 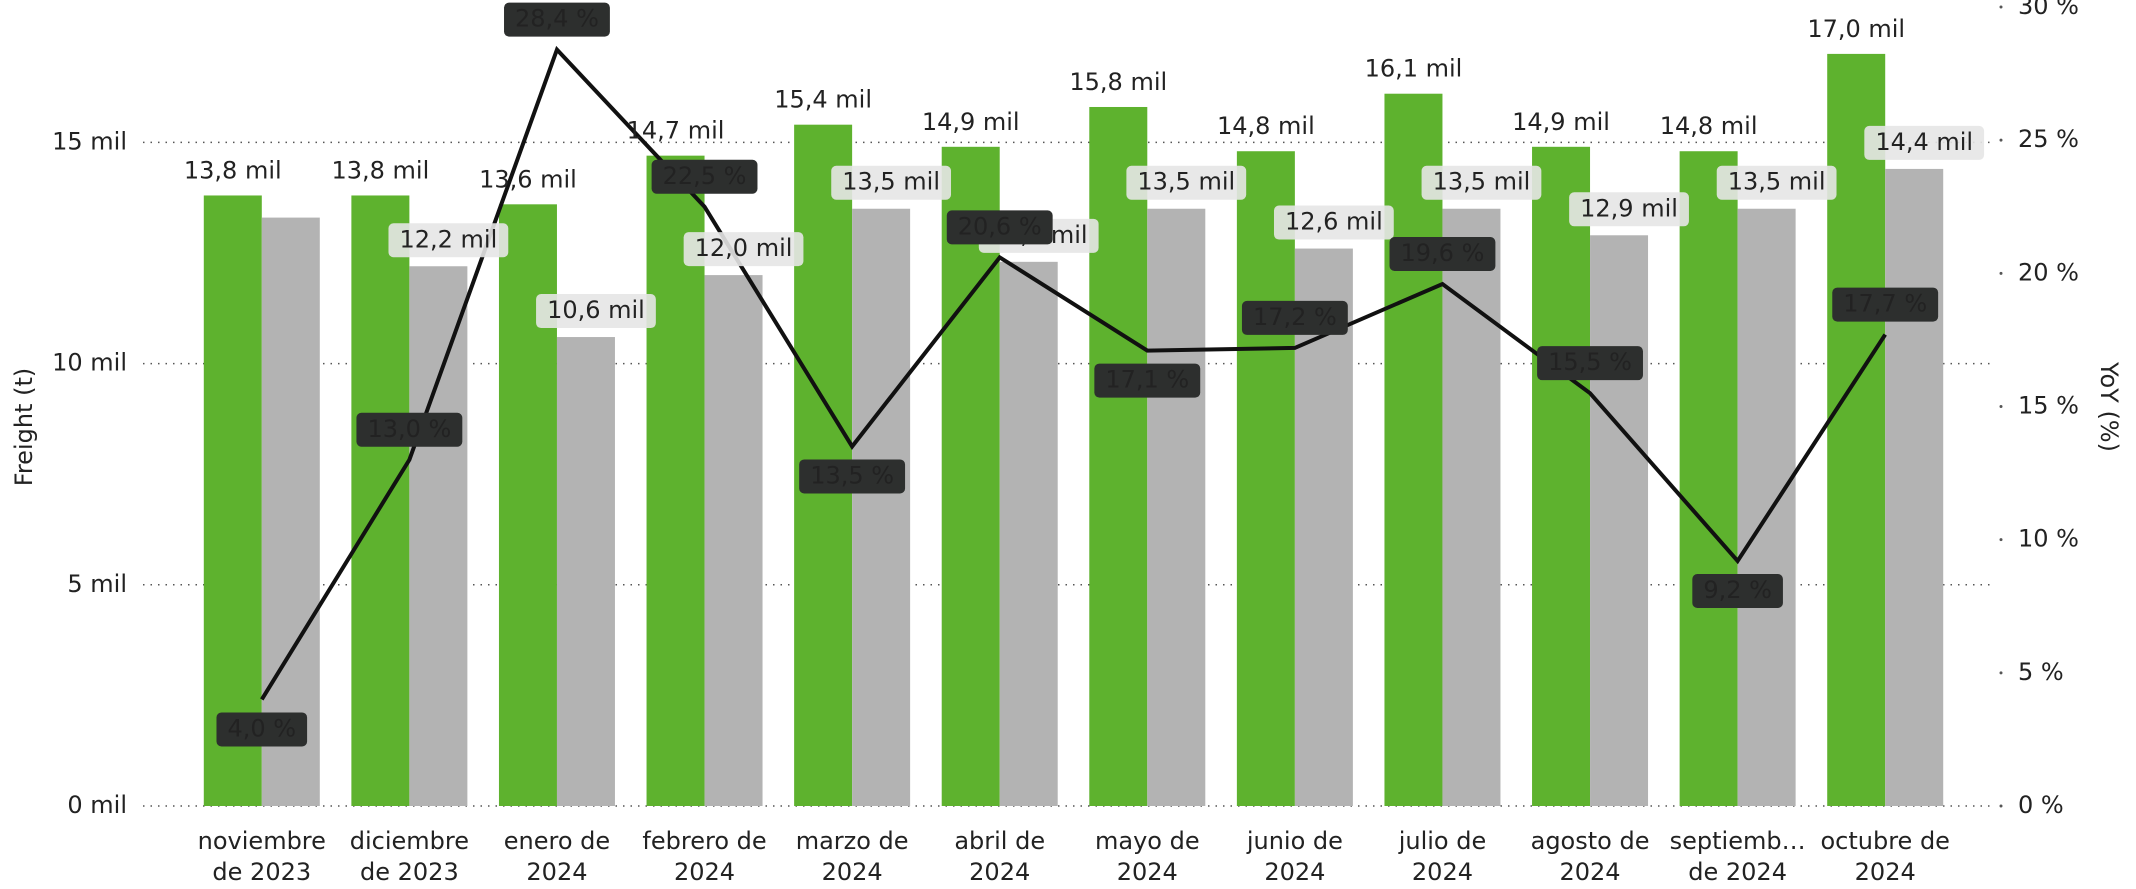 What do you see at coordinates (97, 584) in the screenshot?
I see `y-tick-label: 5 mil` at bounding box center [97, 584].